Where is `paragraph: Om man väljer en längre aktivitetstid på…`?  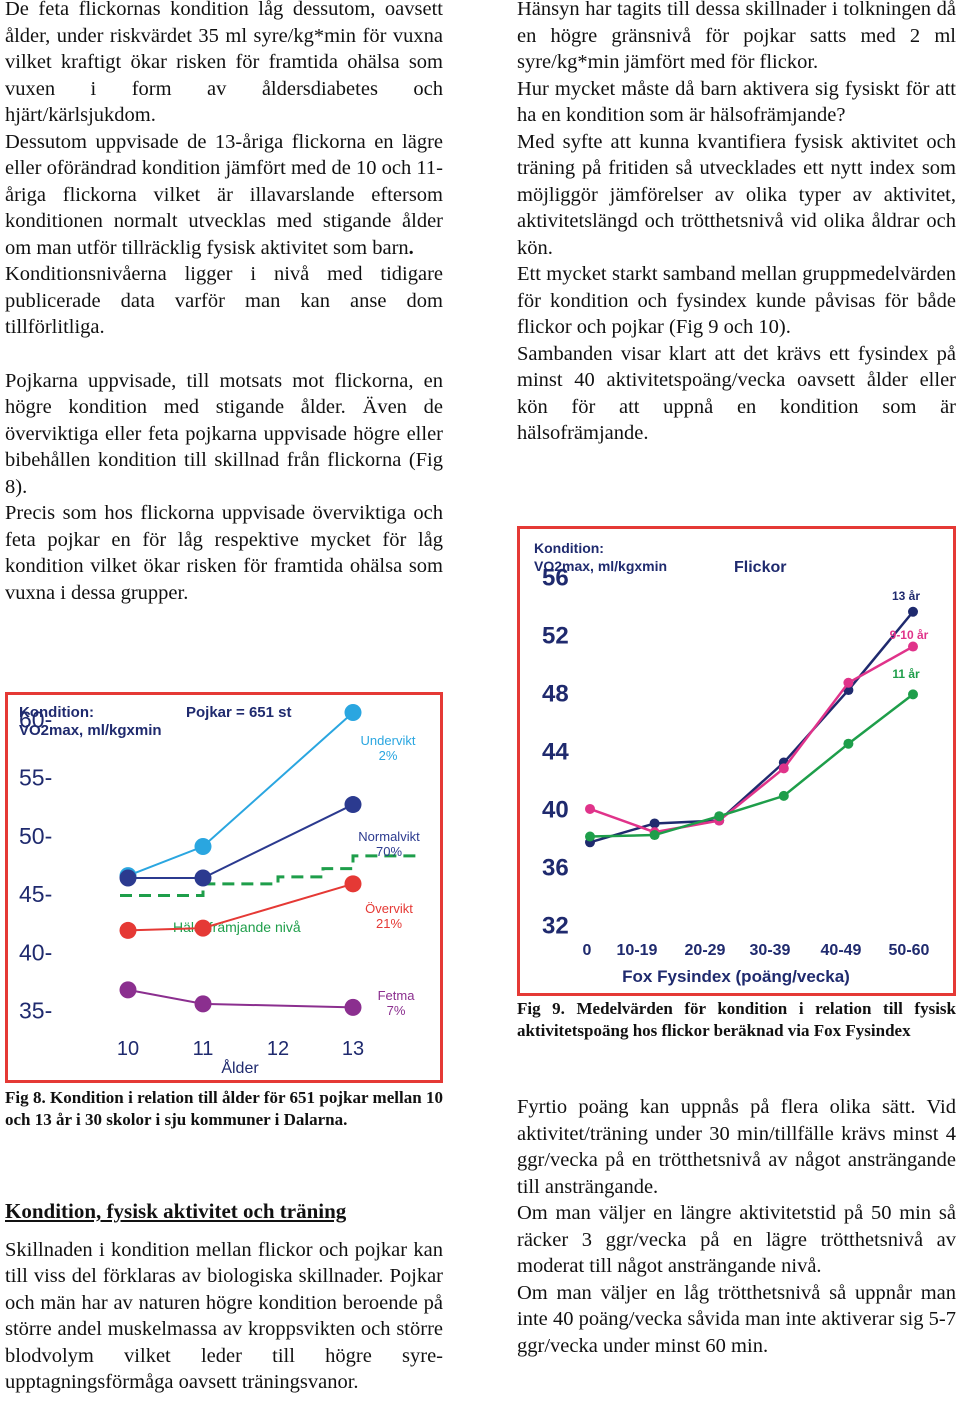
paragraph: Om man väljer en längre aktivitetstid på… is located at coordinates (736, 1239).